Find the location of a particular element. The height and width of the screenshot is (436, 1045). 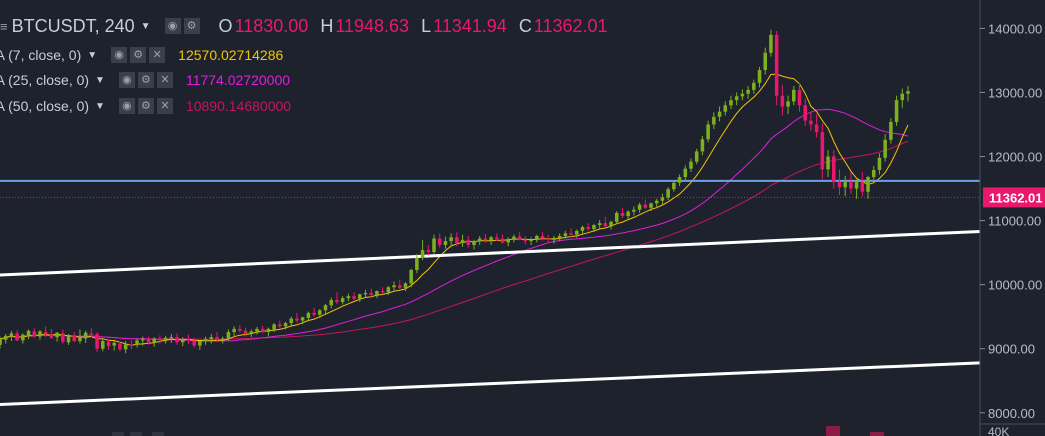

ma7-label: MA (7, close, 0) is located at coordinates (41, 55).